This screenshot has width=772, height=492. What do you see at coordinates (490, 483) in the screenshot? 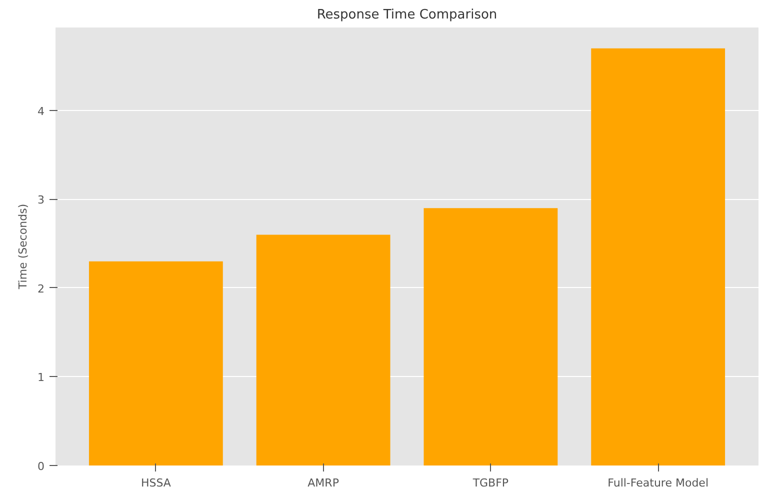
I see `x-tick-label: TGBFP` at bounding box center [490, 483].